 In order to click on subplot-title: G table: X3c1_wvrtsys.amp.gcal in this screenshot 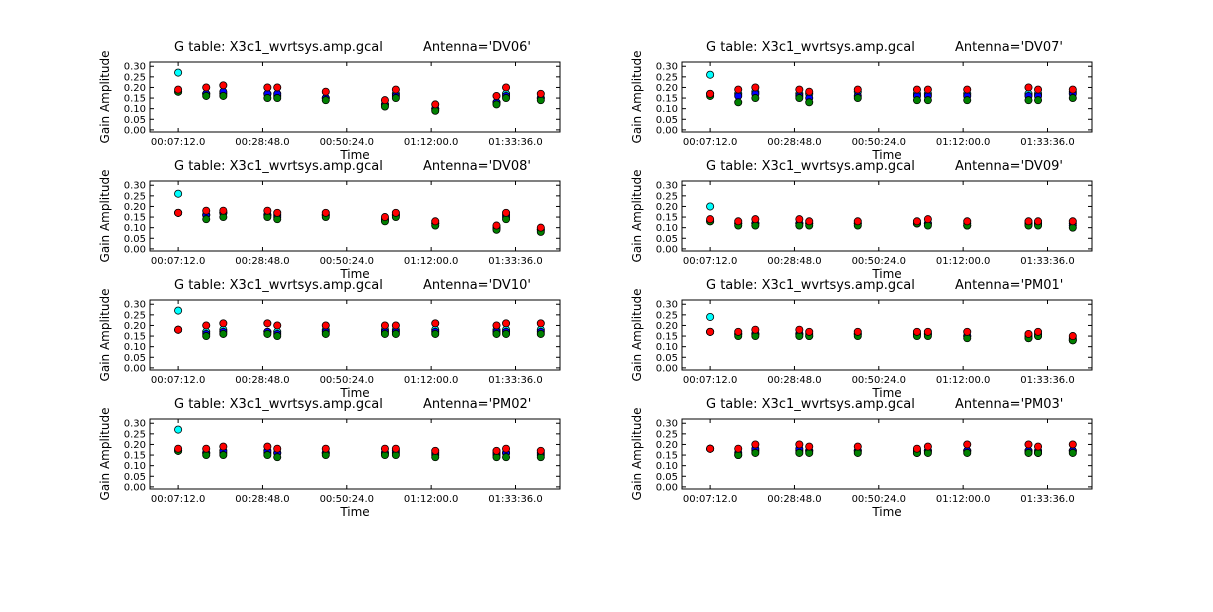, I will do `click(278, 47)`.